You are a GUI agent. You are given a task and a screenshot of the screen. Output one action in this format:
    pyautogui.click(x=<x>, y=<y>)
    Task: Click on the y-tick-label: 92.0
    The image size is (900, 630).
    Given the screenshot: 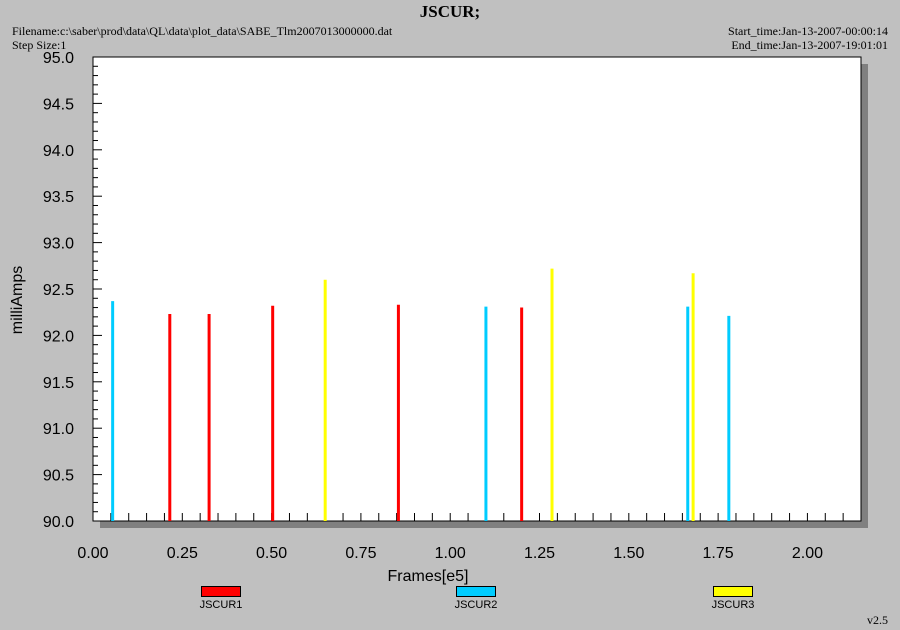 What is the action you would take?
    pyautogui.click(x=58, y=336)
    